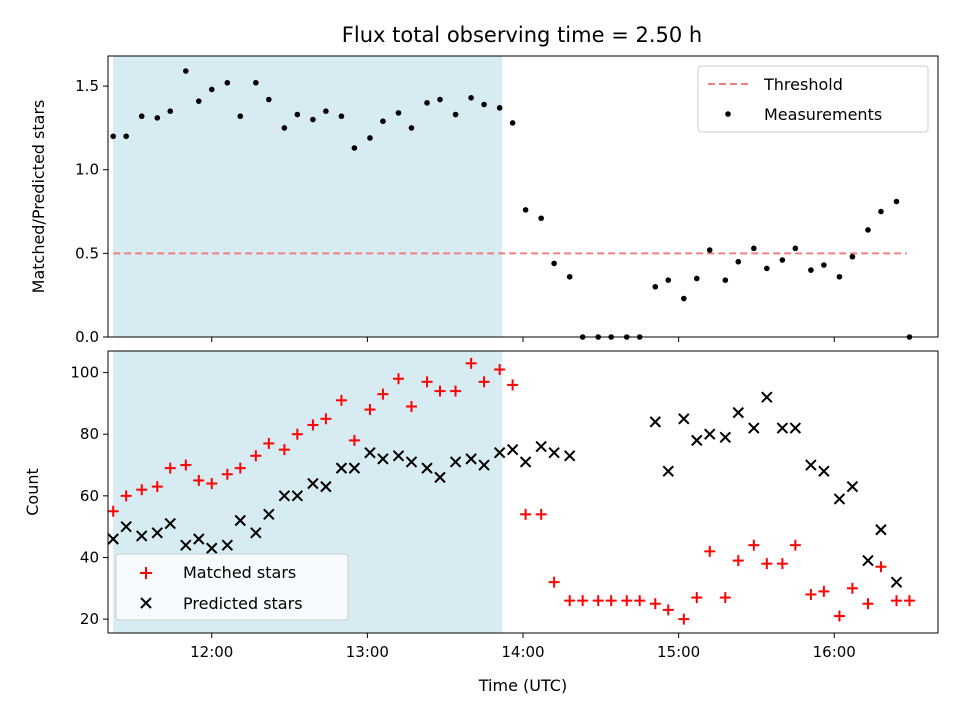  I want to click on top-yticks: 0.0 0.5 1.0 1.5, so click(91, 211).